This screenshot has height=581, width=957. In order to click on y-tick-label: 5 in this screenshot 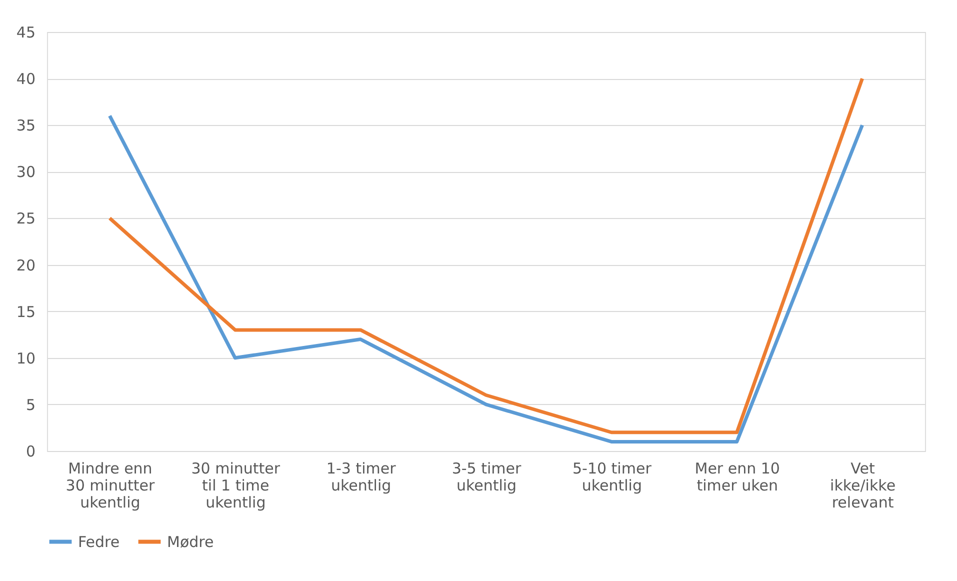, I will do `click(31, 405)`.